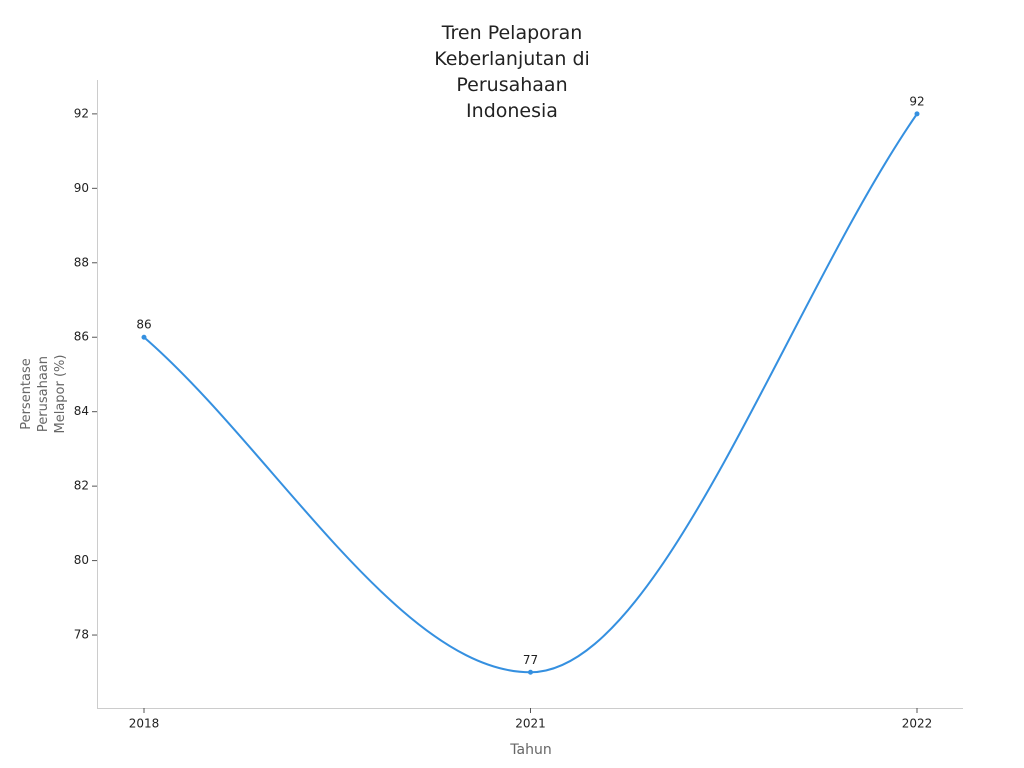  I want to click on y-tick-label: 84, so click(81, 411).